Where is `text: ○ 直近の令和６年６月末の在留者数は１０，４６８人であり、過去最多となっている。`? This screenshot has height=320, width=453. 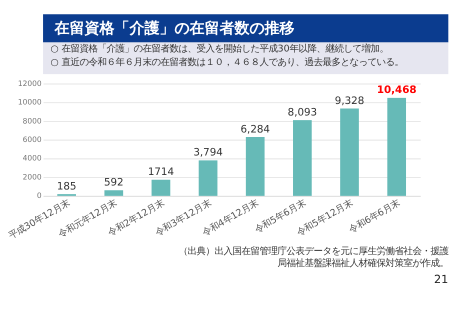
text: ○ 直近の令和６年６月末の在留者数は１０，４６８人であり、過去最多となっている。 is located at coordinates (227, 62).